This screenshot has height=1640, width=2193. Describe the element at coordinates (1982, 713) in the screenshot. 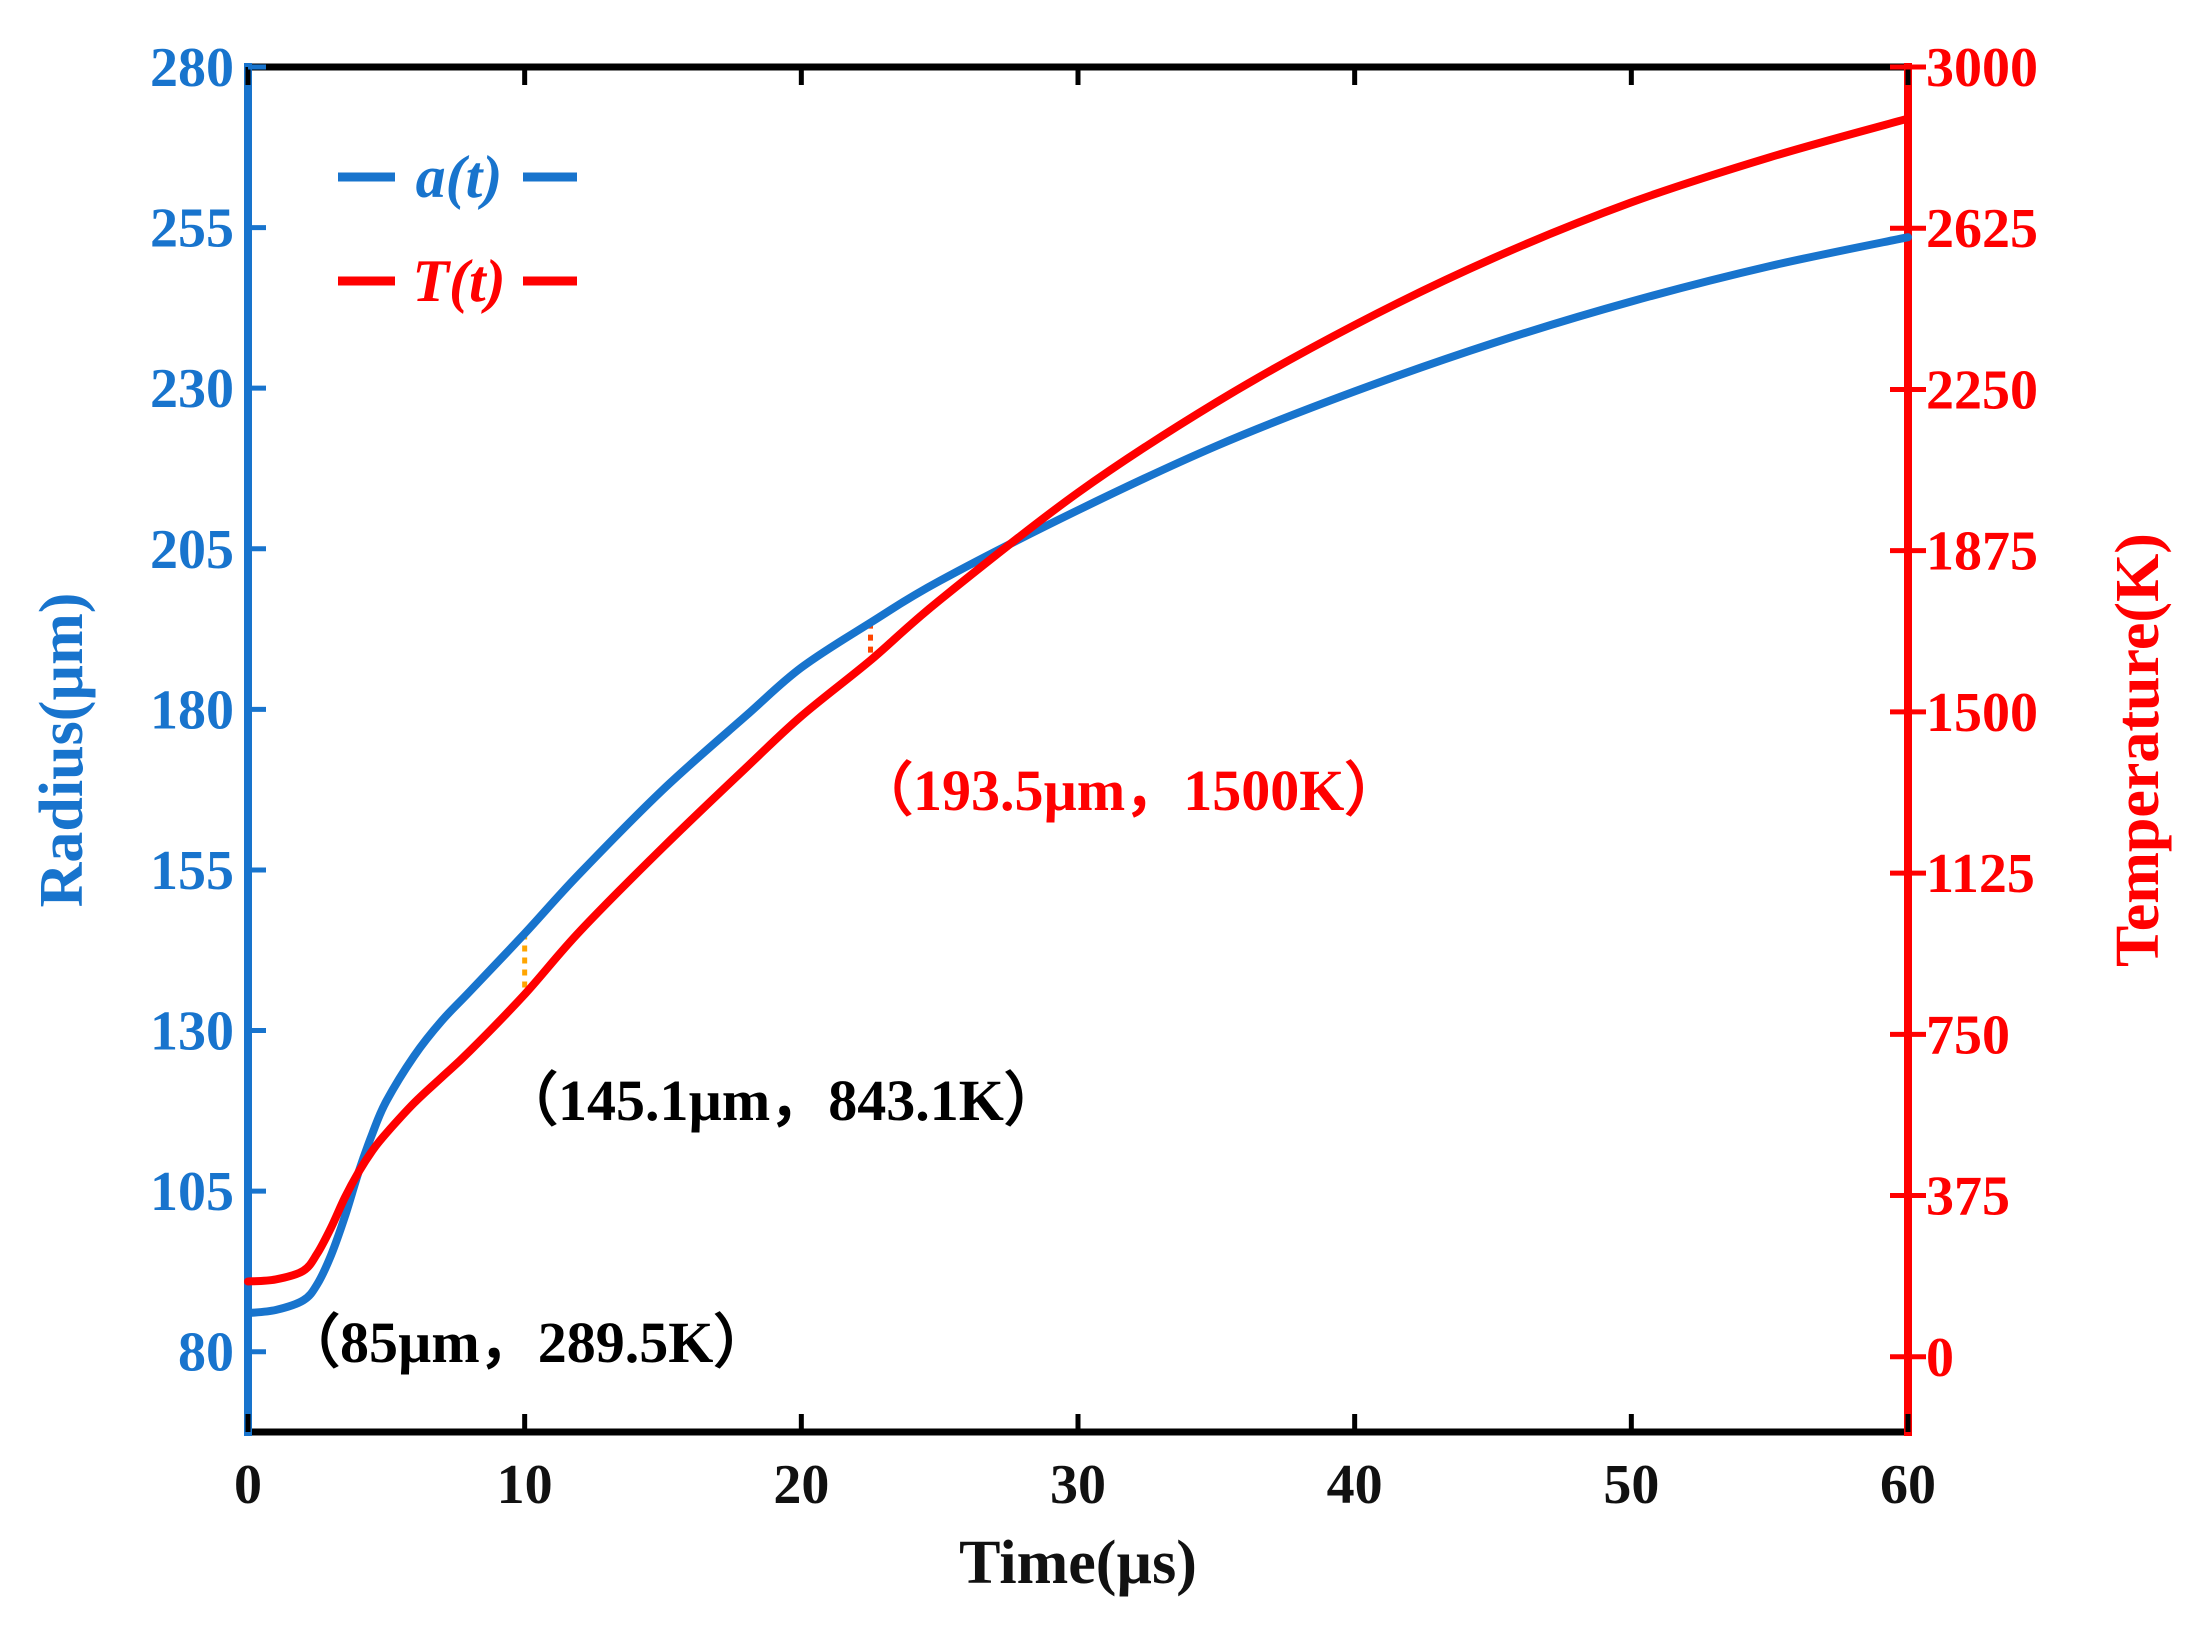

I see `right-tick-label-1500: 1500` at that location.